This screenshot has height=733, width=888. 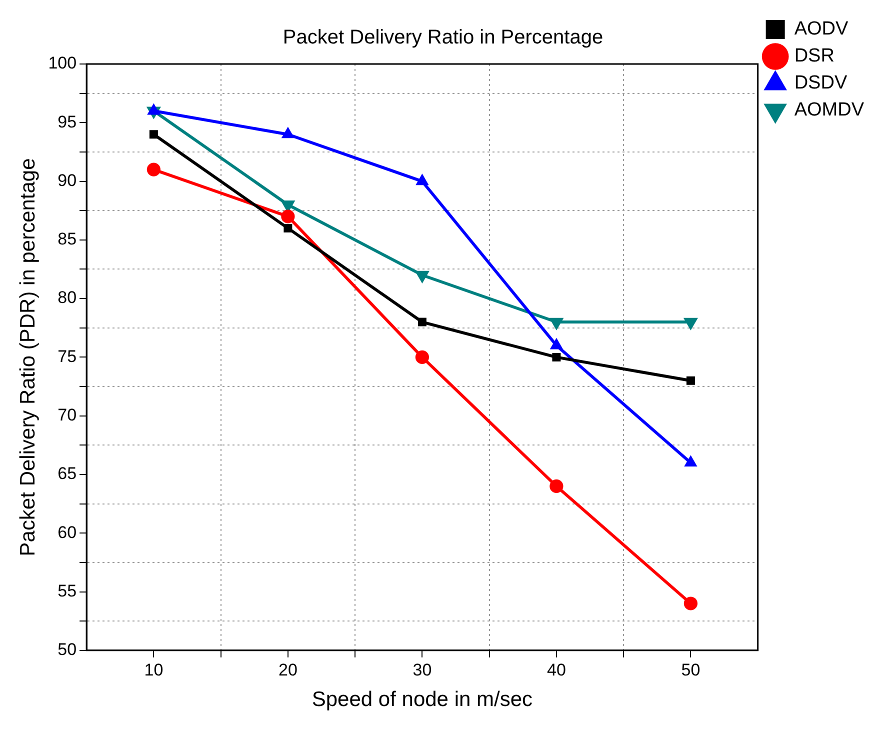 I want to click on y-tick-label: 55, so click(x=67, y=590).